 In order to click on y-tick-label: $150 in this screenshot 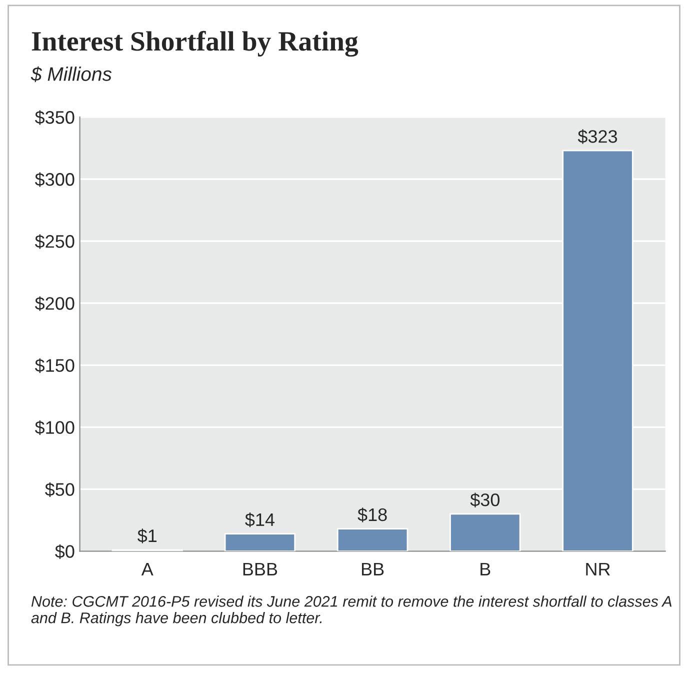, I will do `click(54, 365)`.